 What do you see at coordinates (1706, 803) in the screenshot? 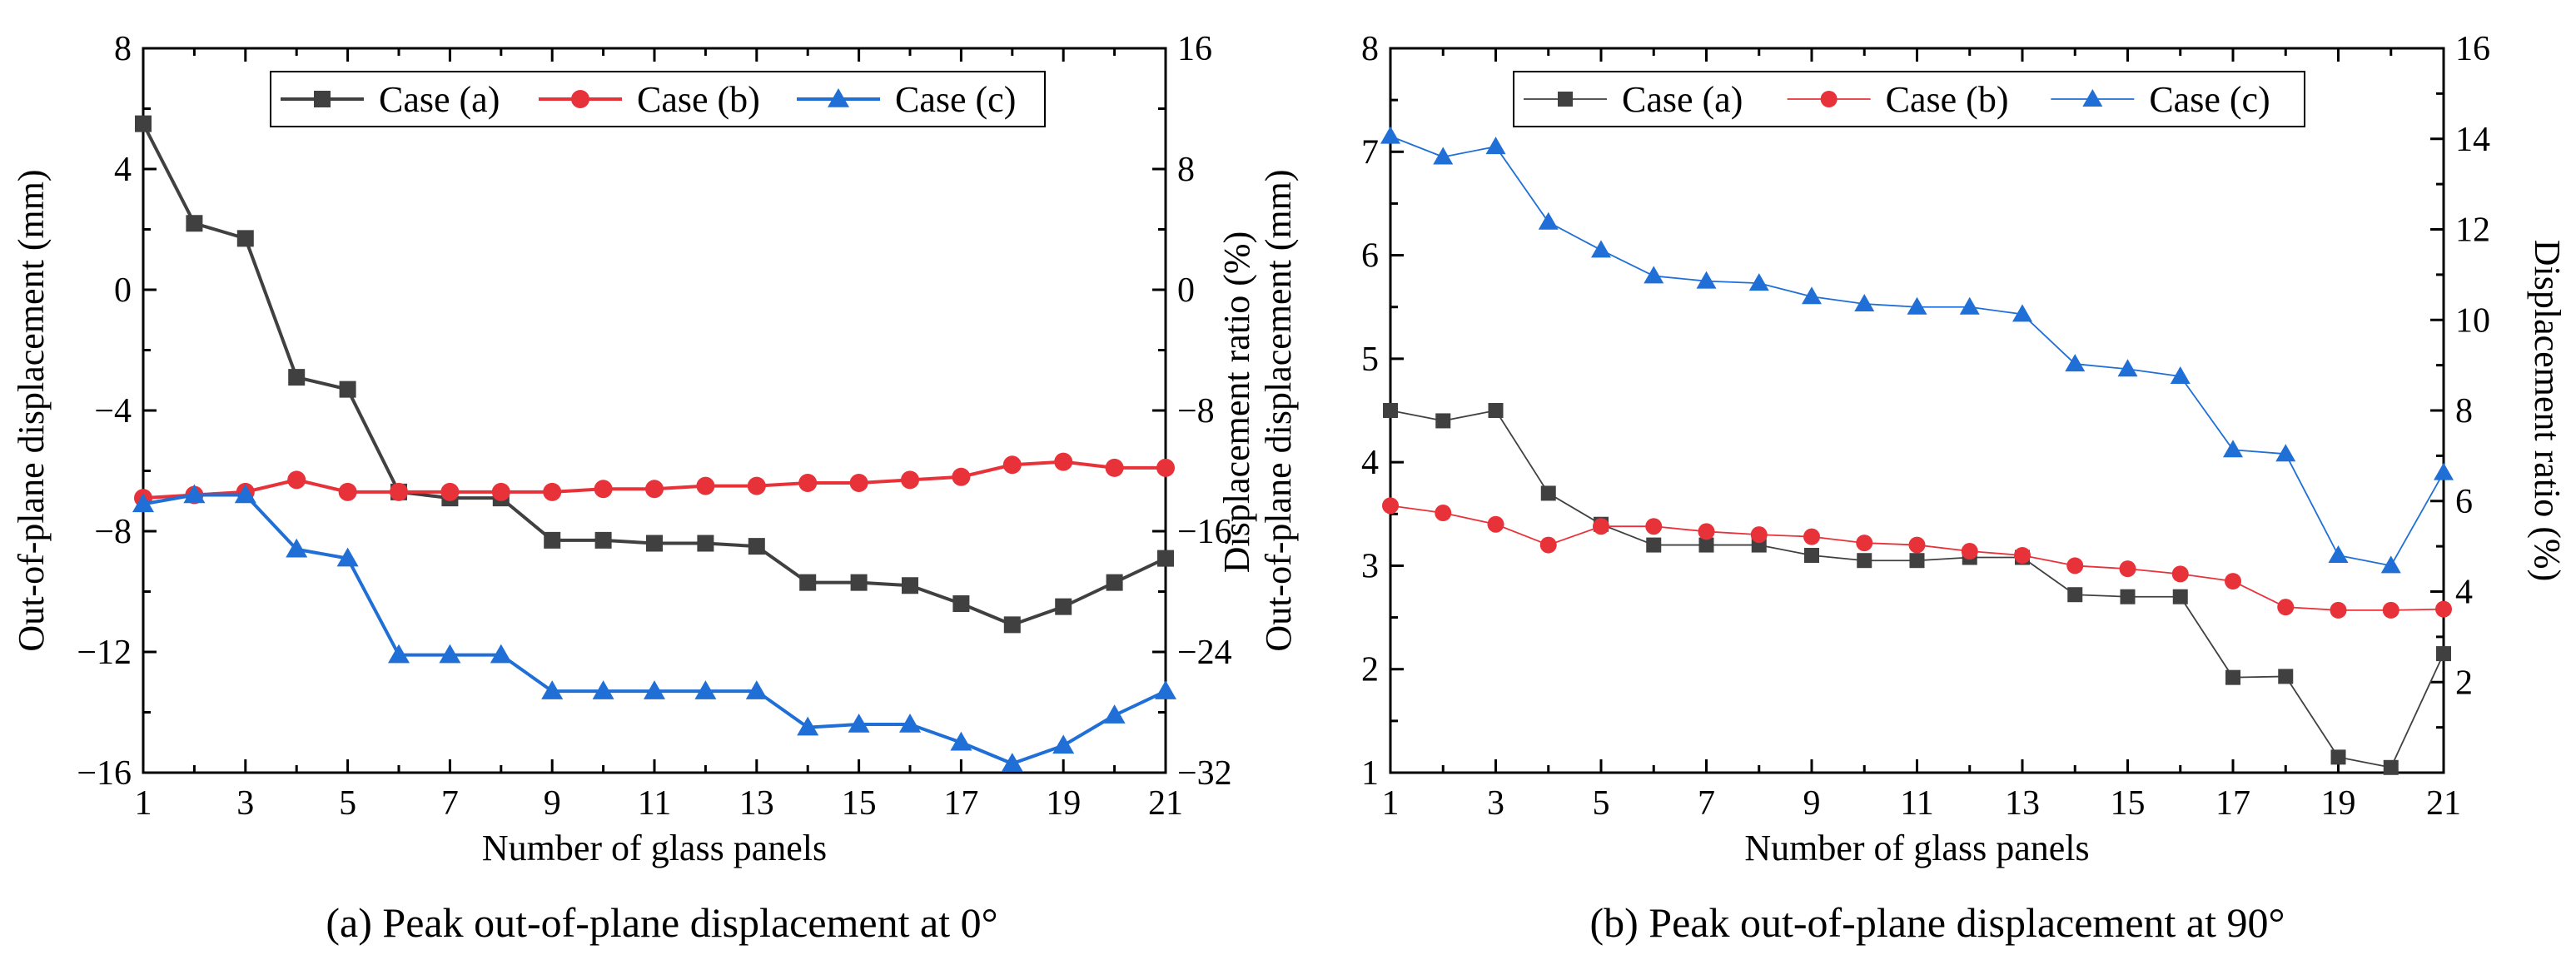
I see `x-tick-label: 7` at bounding box center [1706, 803].